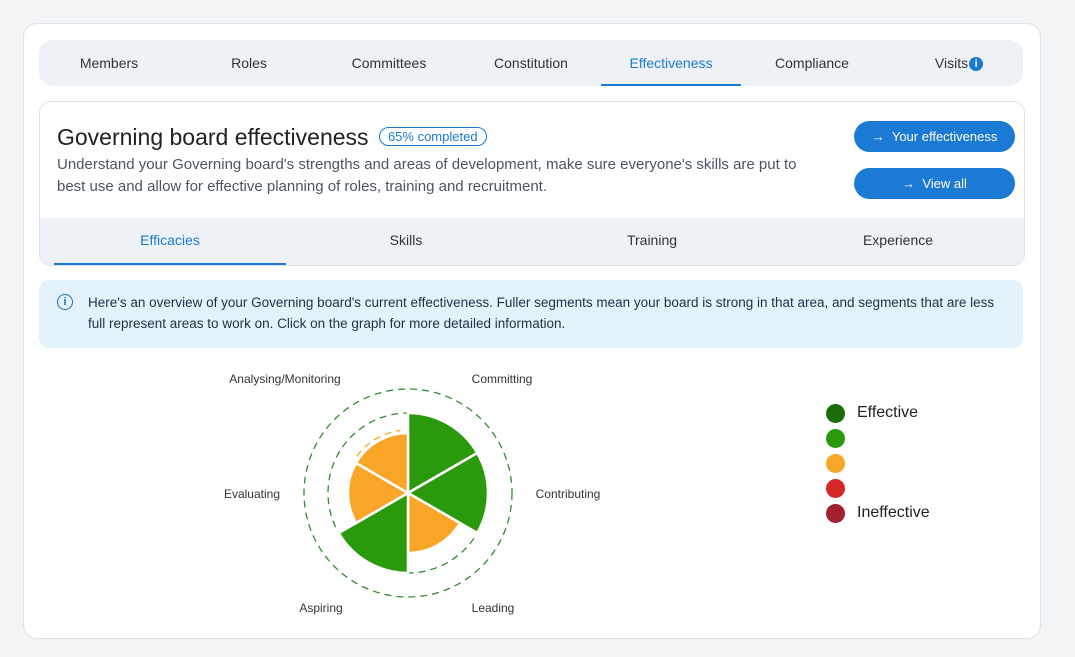 The height and width of the screenshot is (657, 1075). I want to click on subtab-experience: Experience, so click(898, 240).